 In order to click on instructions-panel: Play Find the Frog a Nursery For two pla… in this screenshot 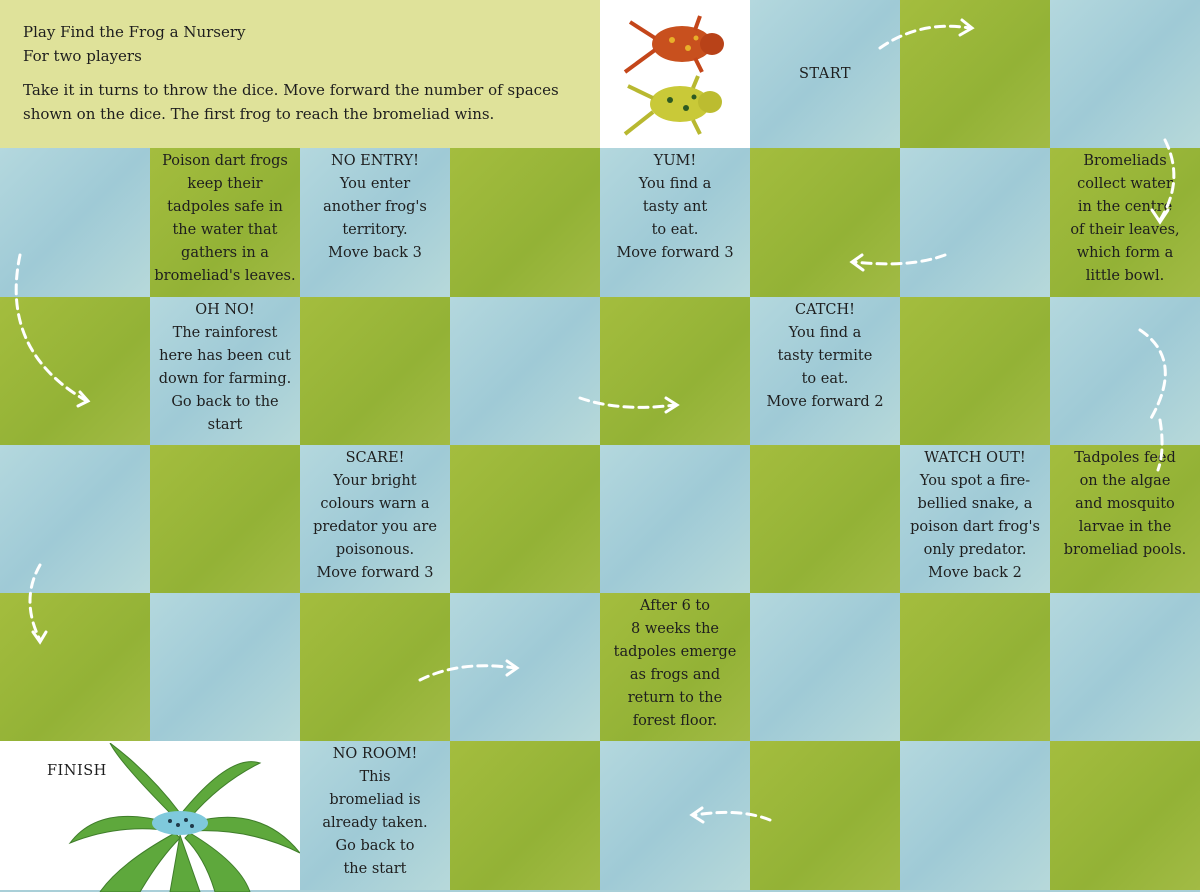, I will do `click(300, 74)`.